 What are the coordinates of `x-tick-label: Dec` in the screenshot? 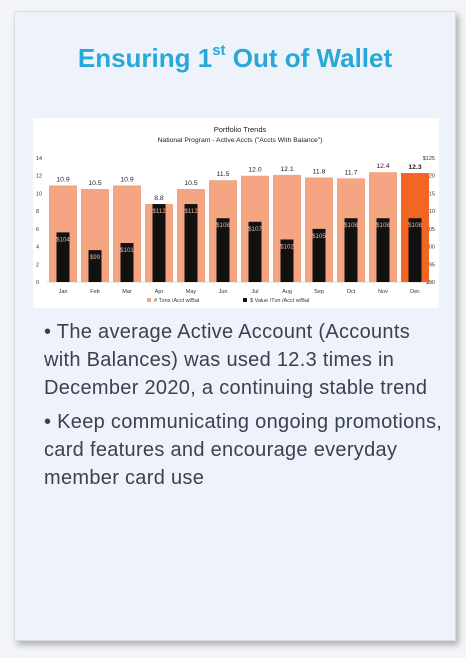 It's located at (415, 292).